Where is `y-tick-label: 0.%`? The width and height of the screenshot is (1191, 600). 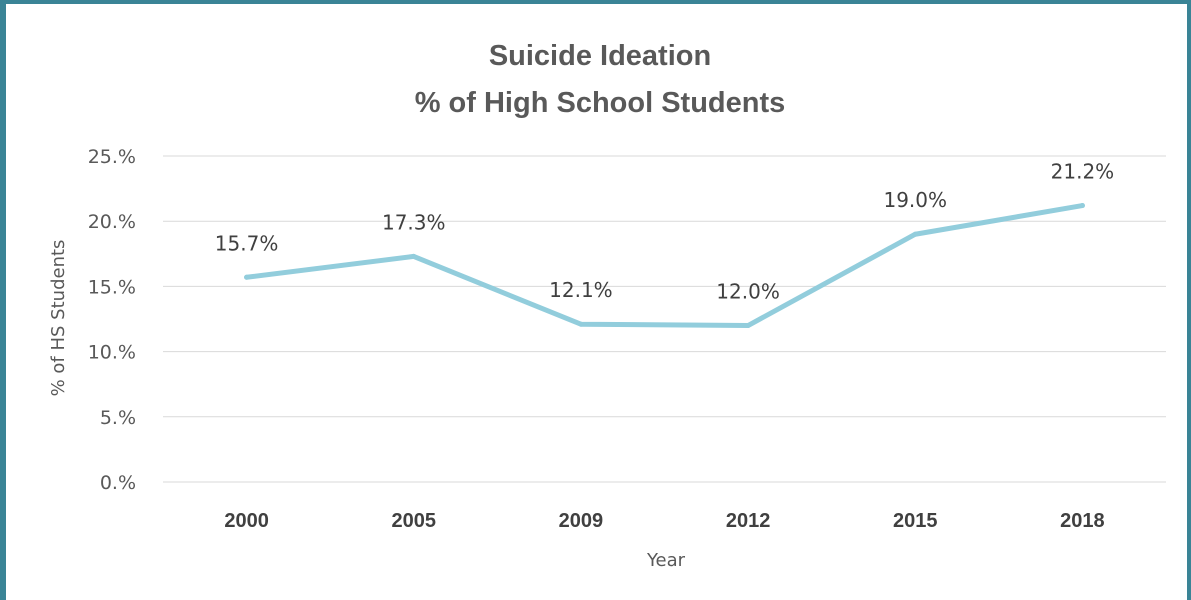 y-tick-label: 0.% is located at coordinates (118, 483).